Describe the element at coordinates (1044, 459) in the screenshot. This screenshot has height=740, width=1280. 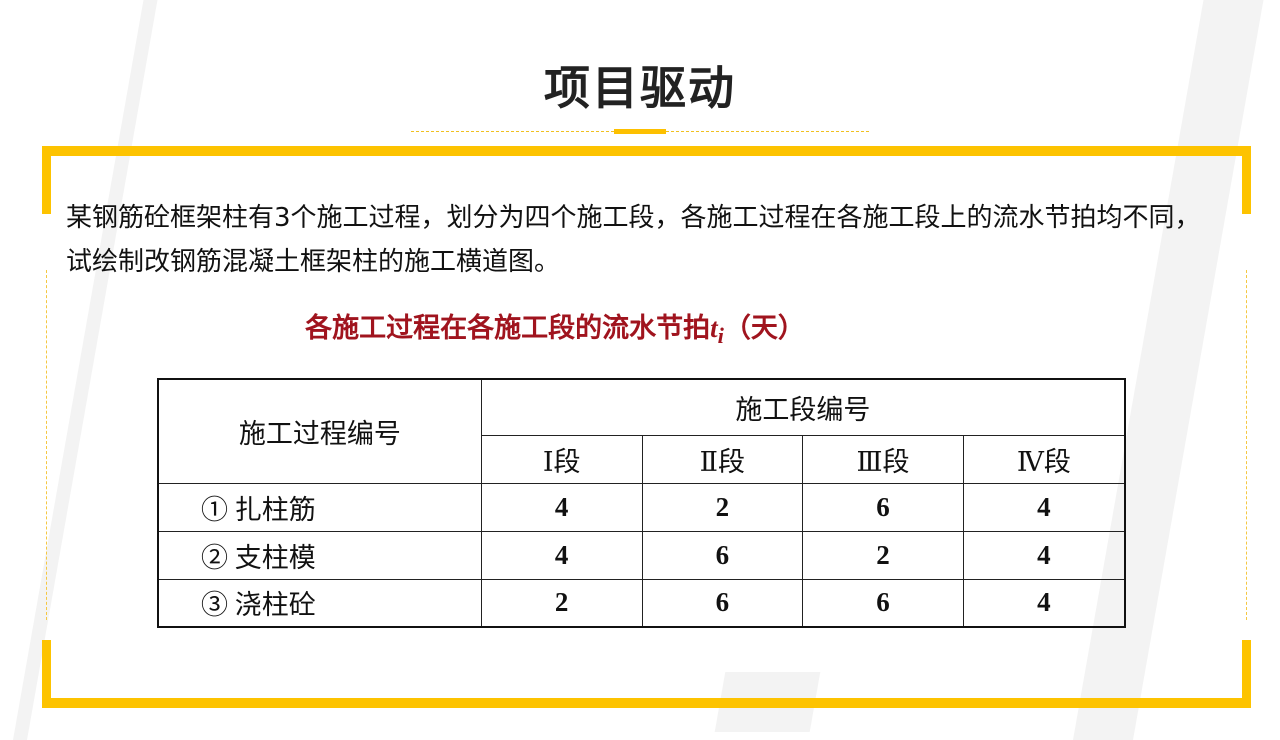
I see `segment-header: Ⅳ段` at that location.